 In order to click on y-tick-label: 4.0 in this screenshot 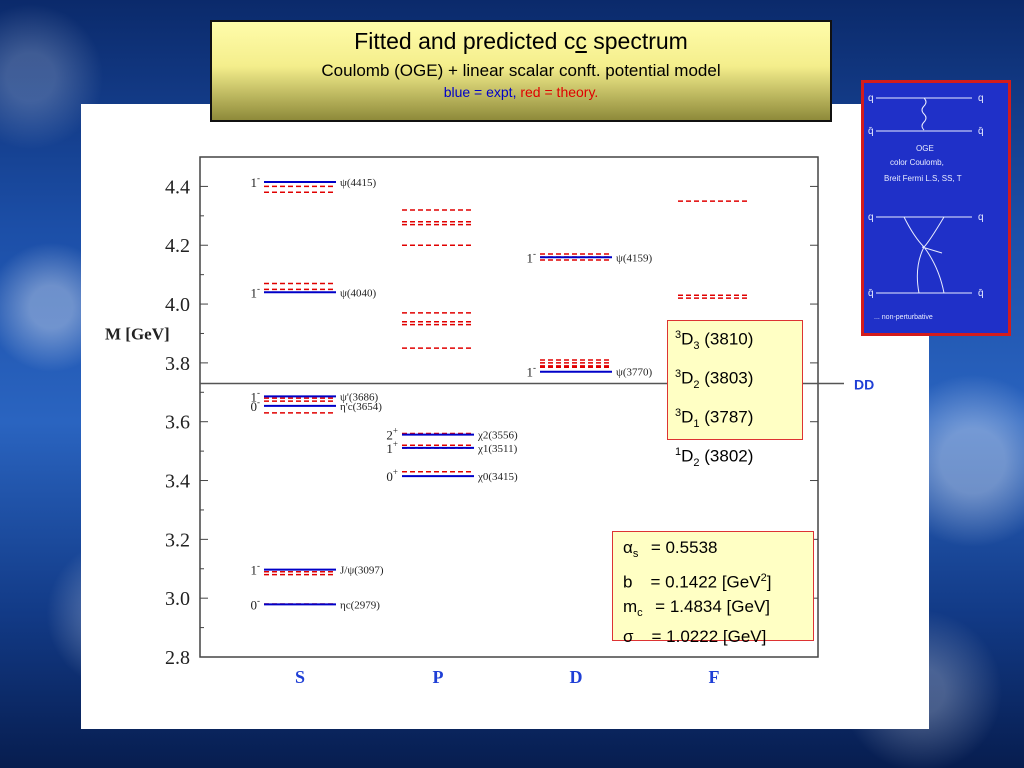, I will do `click(177, 305)`.